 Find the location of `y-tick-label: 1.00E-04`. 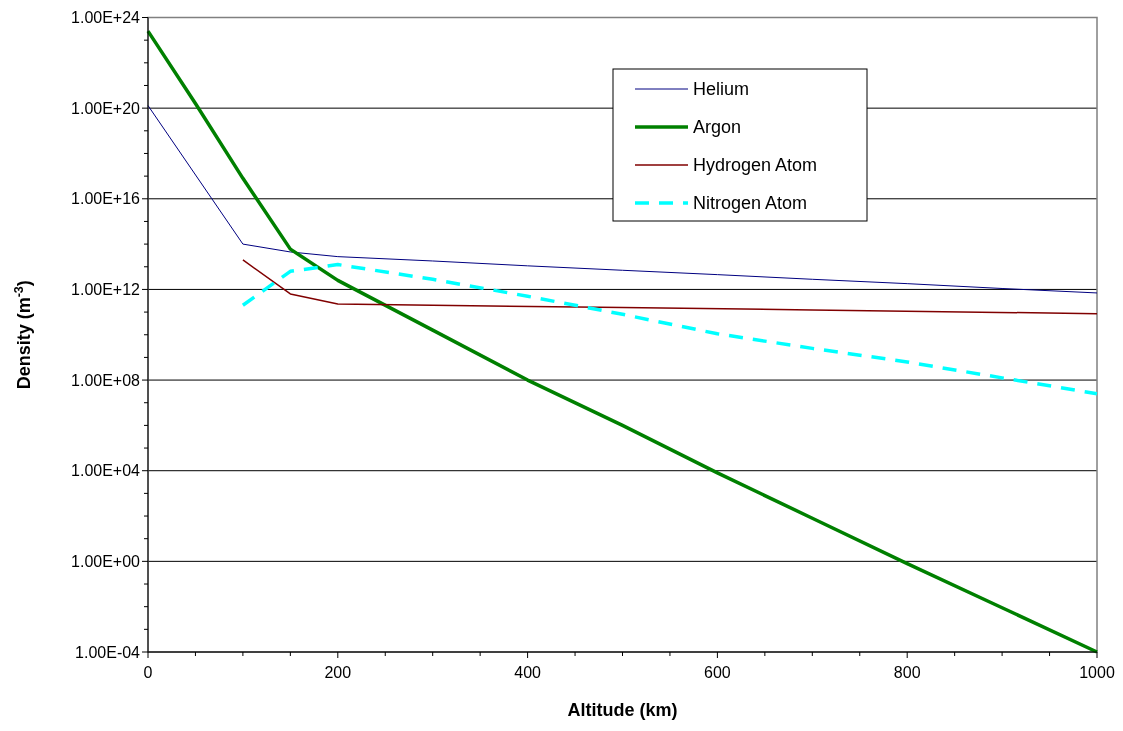

y-tick-label: 1.00E-04 is located at coordinates (108, 652).